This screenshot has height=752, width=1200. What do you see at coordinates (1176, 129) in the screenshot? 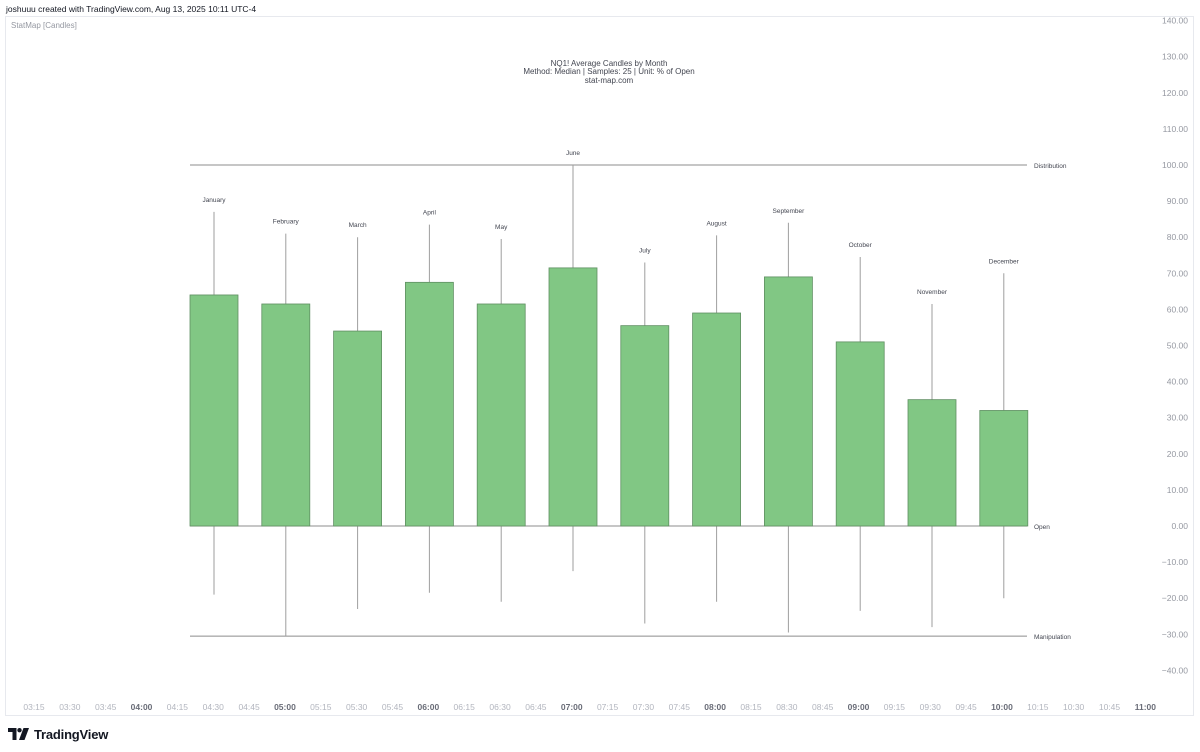
I see `y-axis-tick: 110.00` at bounding box center [1176, 129].